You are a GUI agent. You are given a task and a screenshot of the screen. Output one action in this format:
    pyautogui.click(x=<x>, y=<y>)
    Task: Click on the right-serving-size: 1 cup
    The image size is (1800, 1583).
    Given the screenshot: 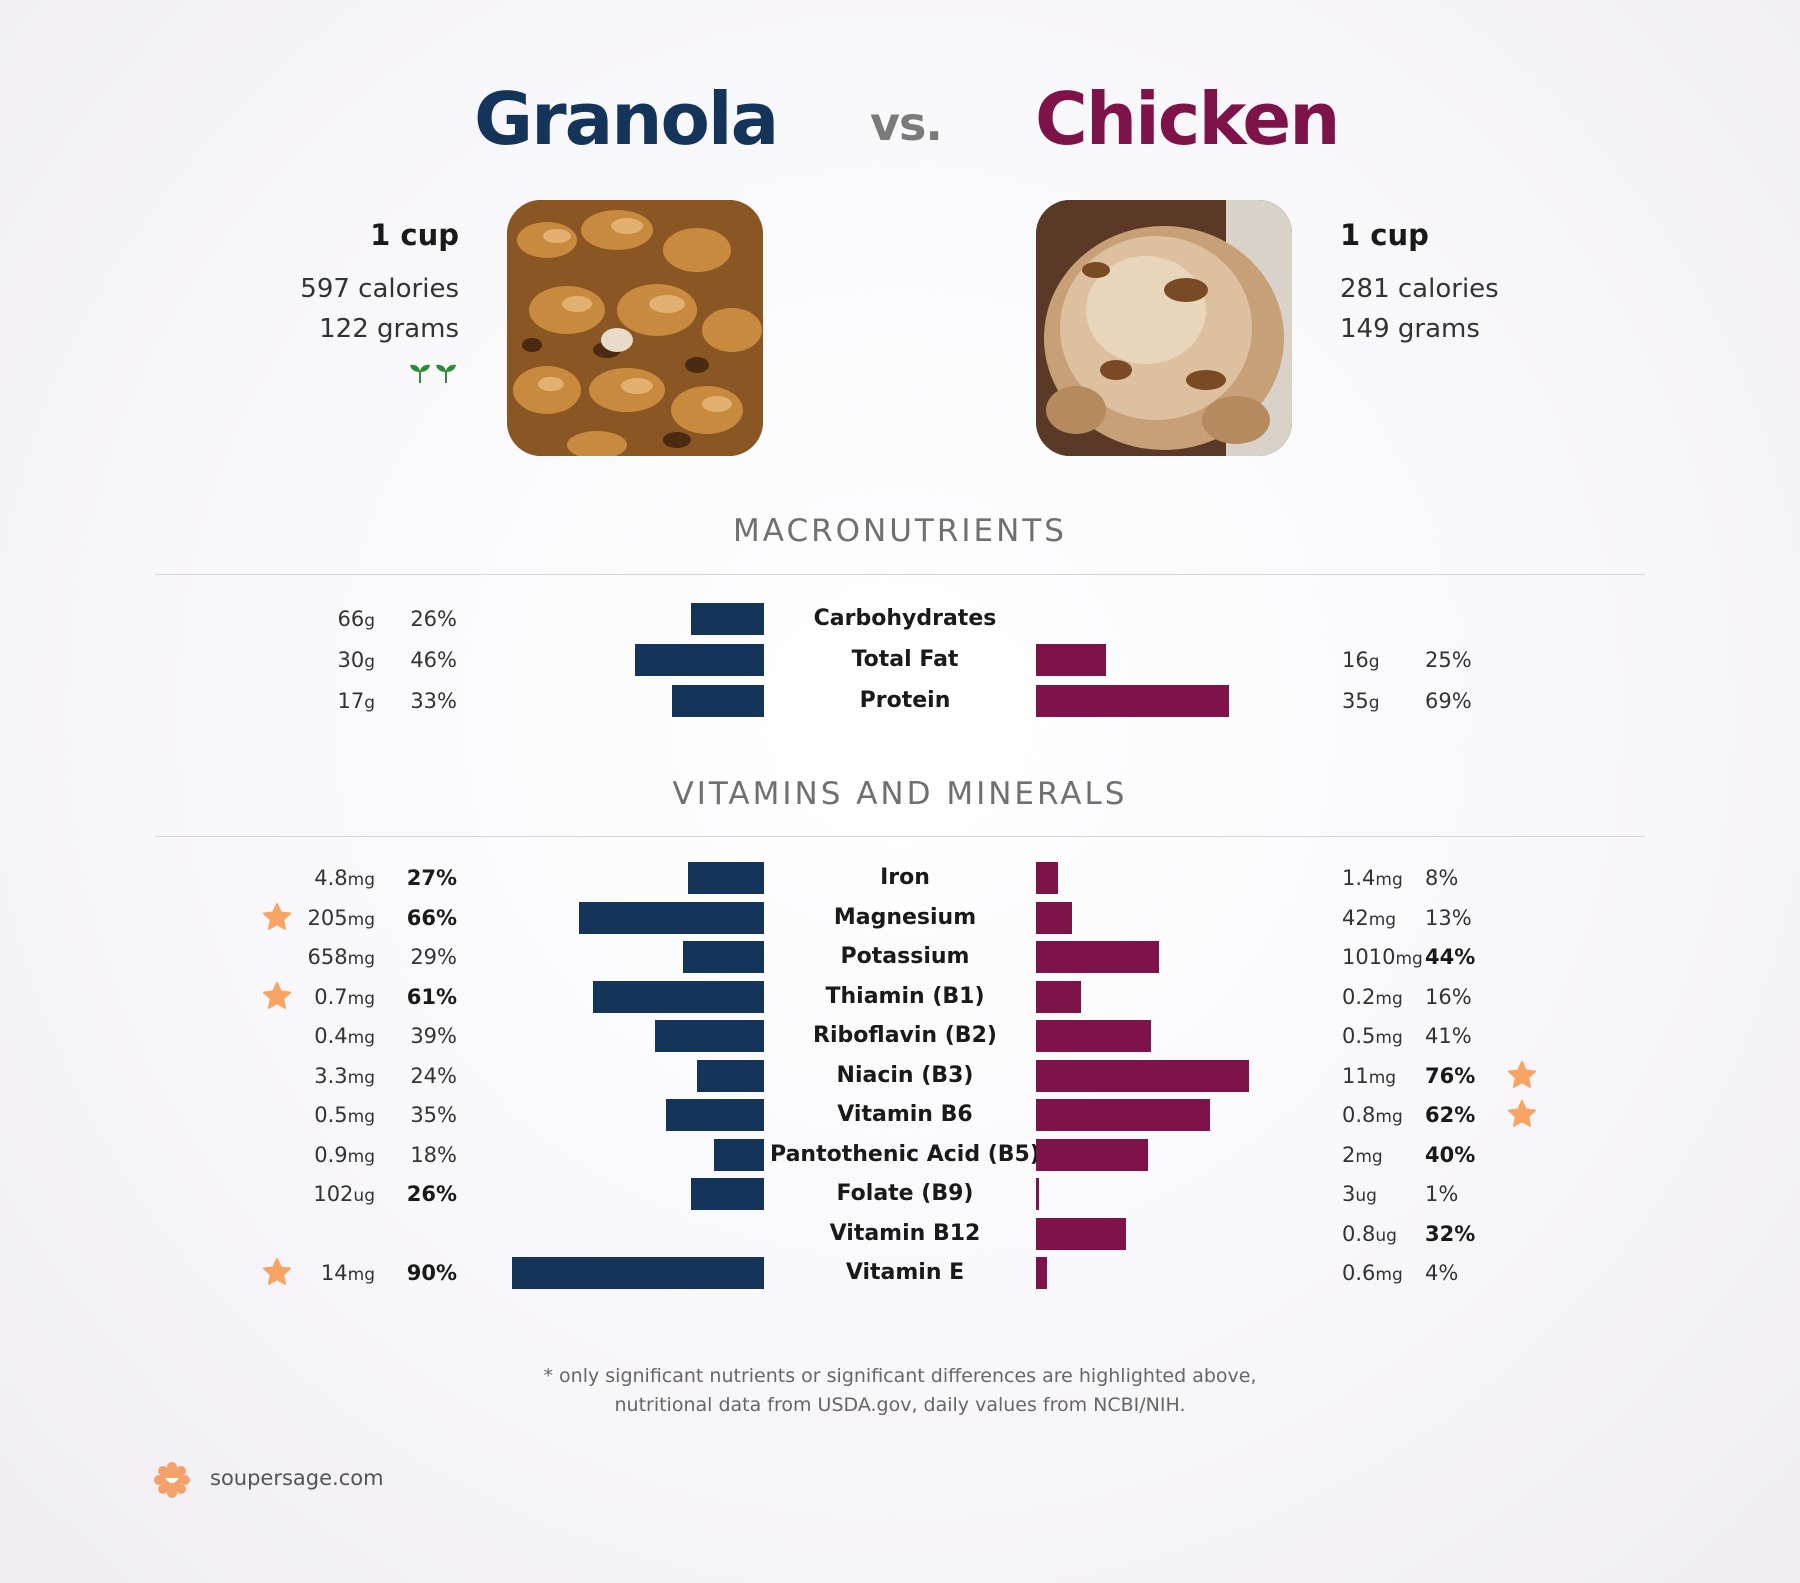 What is the action you would take?
    pyautogui.click(x=1384, y=235)
    